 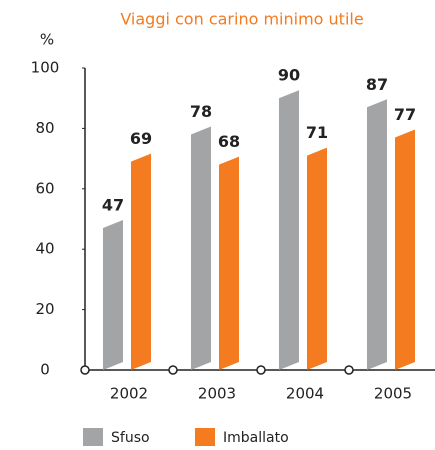 What do you see at coordinates (130, 438) in the screenshot?
I see `legend-label: Sfuso` at bounding box center [130, 438].